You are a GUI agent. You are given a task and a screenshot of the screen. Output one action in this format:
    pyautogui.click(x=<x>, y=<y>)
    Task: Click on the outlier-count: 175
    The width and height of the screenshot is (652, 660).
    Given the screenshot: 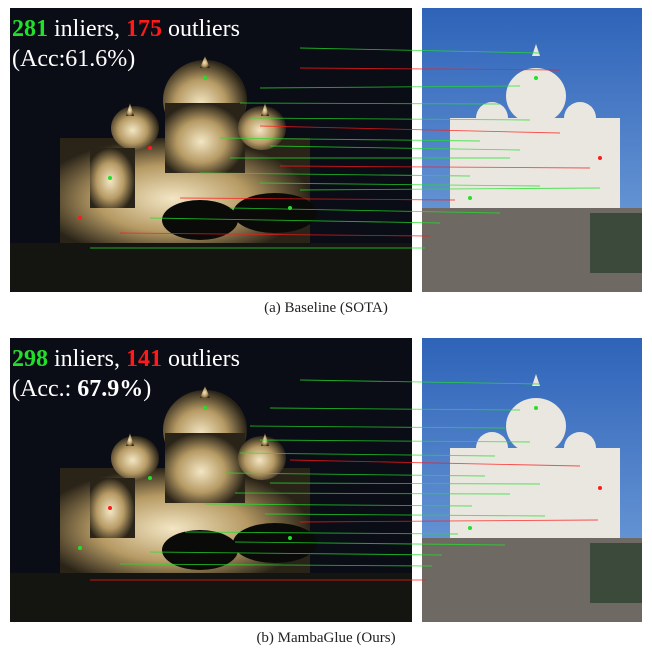 What is the action you would take?
    pyautogui.click(x=144, y=29)
    